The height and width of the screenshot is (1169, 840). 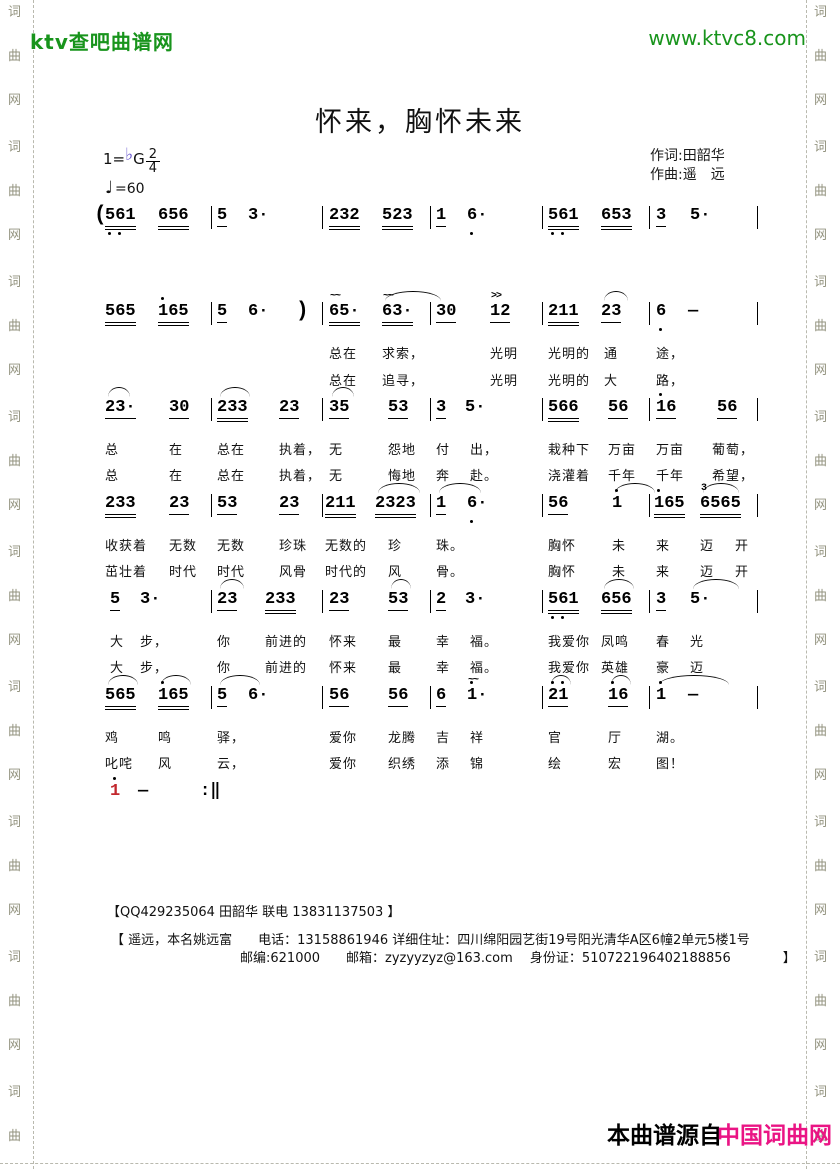 What do you see at coordinates (399, 595) in the screenshot?
I see `note-token: 53` at bounding box center [399, 595].